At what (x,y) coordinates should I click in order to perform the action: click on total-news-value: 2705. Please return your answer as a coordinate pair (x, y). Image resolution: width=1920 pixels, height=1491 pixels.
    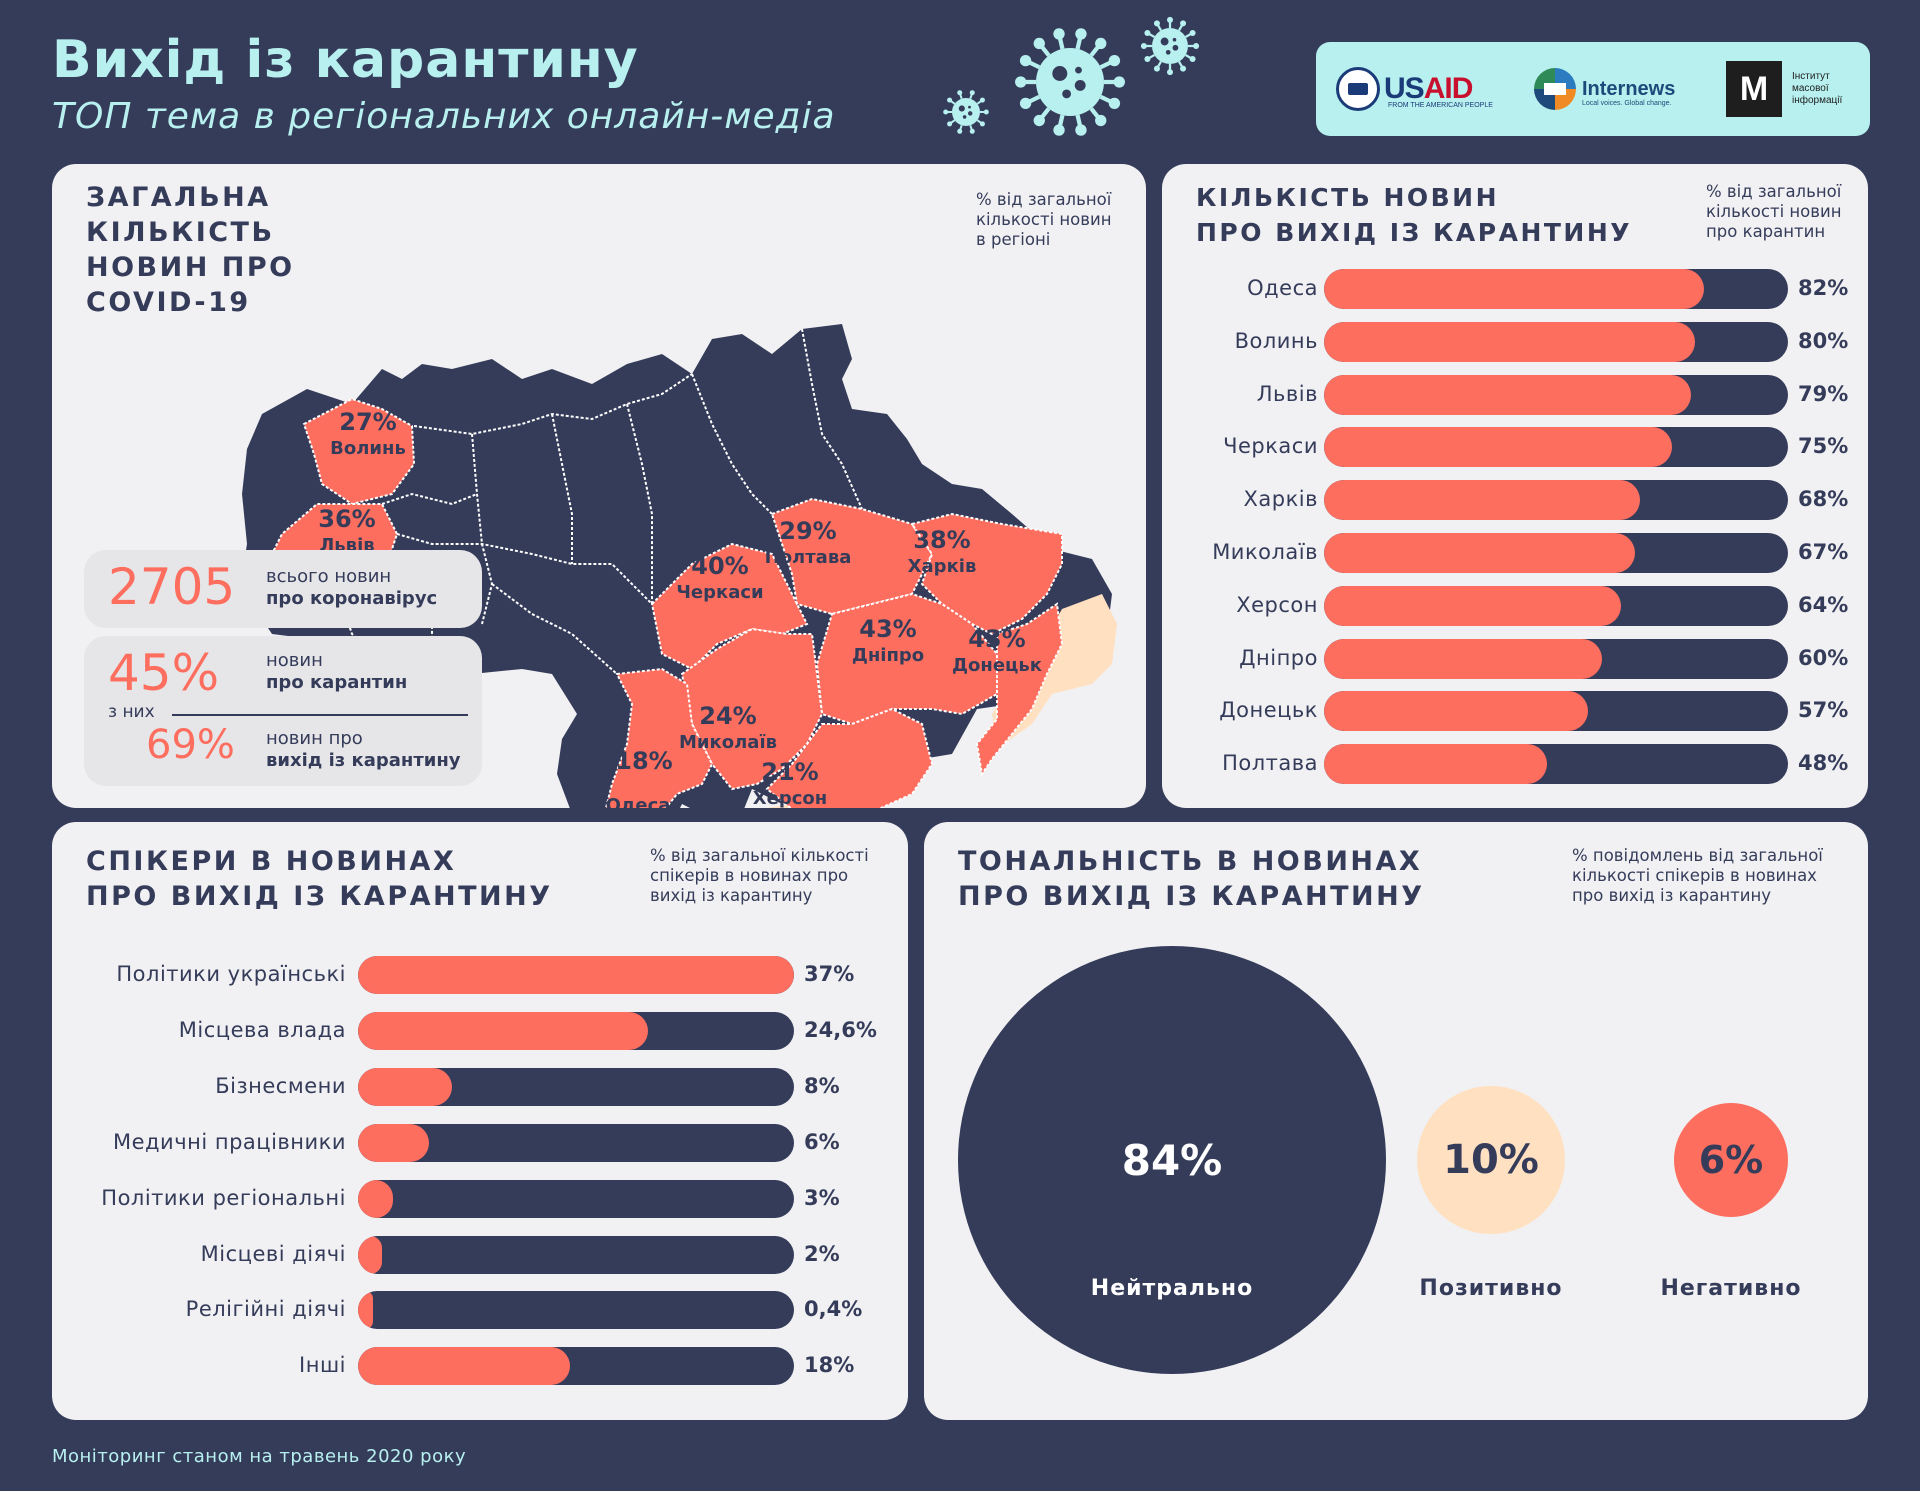
    Looking at the image, I should click on (172, 587).